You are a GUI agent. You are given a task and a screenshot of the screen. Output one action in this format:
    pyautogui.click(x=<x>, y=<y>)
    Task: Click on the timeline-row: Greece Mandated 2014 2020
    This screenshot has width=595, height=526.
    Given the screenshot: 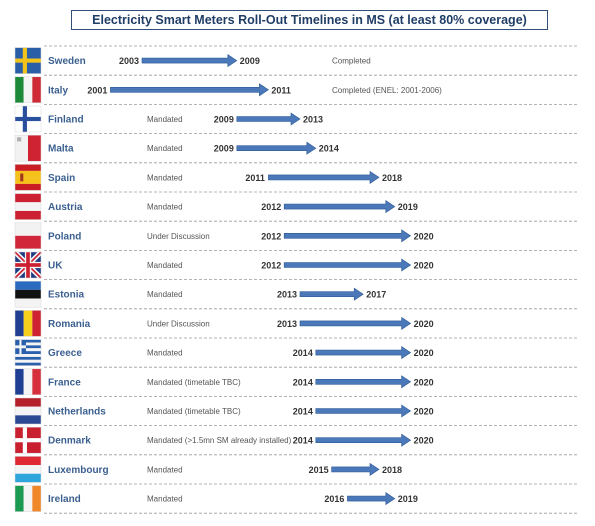 What is the action you would take?
    pyautogui.click(x=296, y=353)
    